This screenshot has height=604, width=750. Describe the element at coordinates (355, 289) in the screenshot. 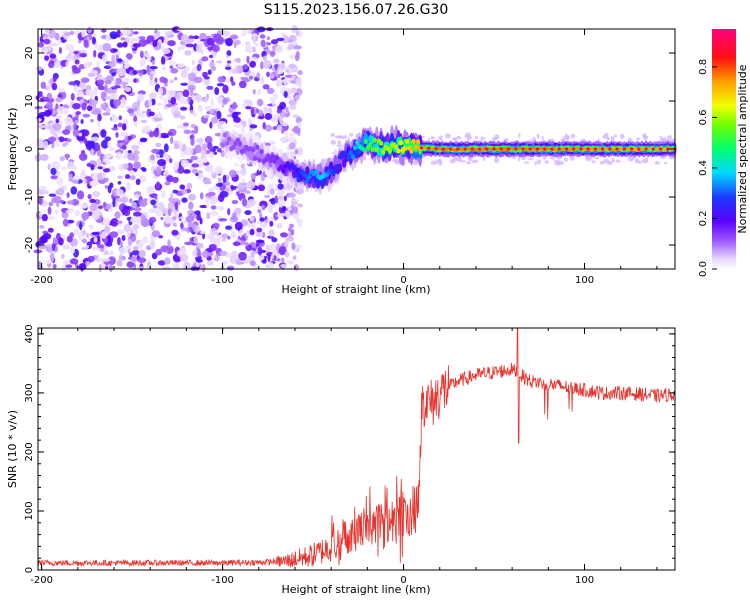

I see `spectrogram-xlabel: Height of straight line (km)` at that location.